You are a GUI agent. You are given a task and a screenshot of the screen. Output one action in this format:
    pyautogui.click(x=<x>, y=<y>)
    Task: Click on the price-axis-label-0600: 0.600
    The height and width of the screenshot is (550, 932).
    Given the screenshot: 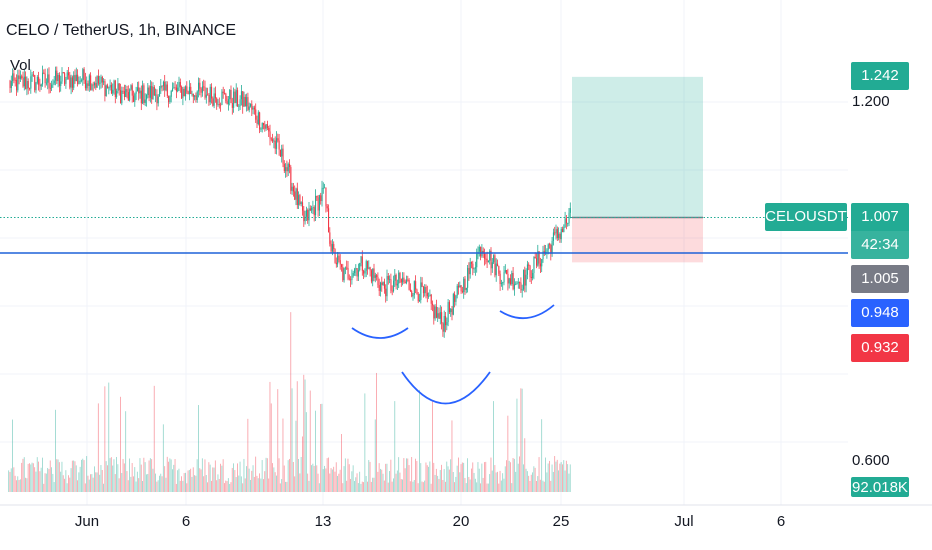 What is the action you would take?
    pyautogui.click(x=871, y=460)
    